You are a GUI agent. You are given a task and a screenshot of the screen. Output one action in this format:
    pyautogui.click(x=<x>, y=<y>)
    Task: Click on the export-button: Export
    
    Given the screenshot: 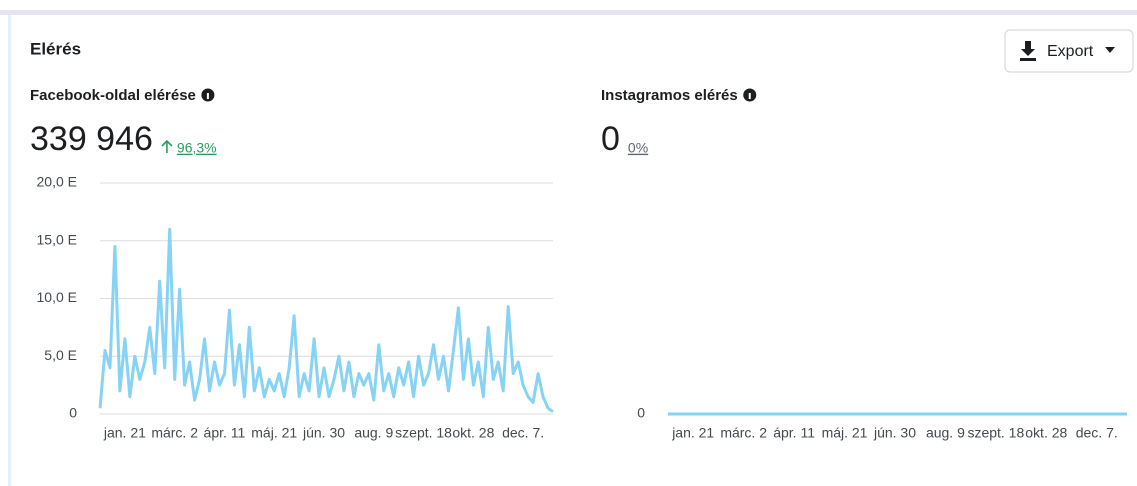 What is the action you would take?
    pyautogui.click(x=1069, y=51)
    